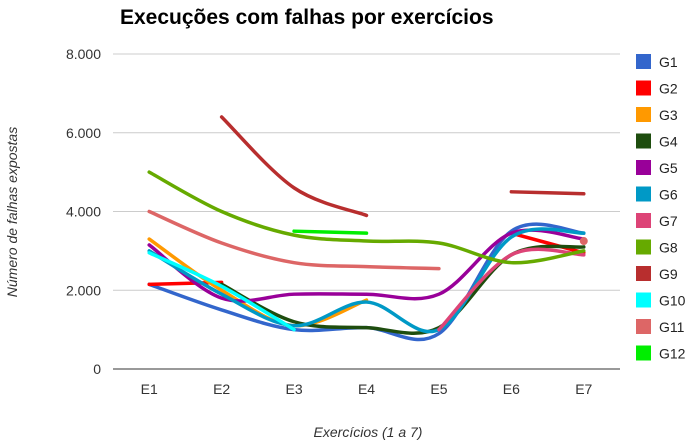  I want to click on chart-title: Execuções com falhas por exercícios, so click(307, 17).